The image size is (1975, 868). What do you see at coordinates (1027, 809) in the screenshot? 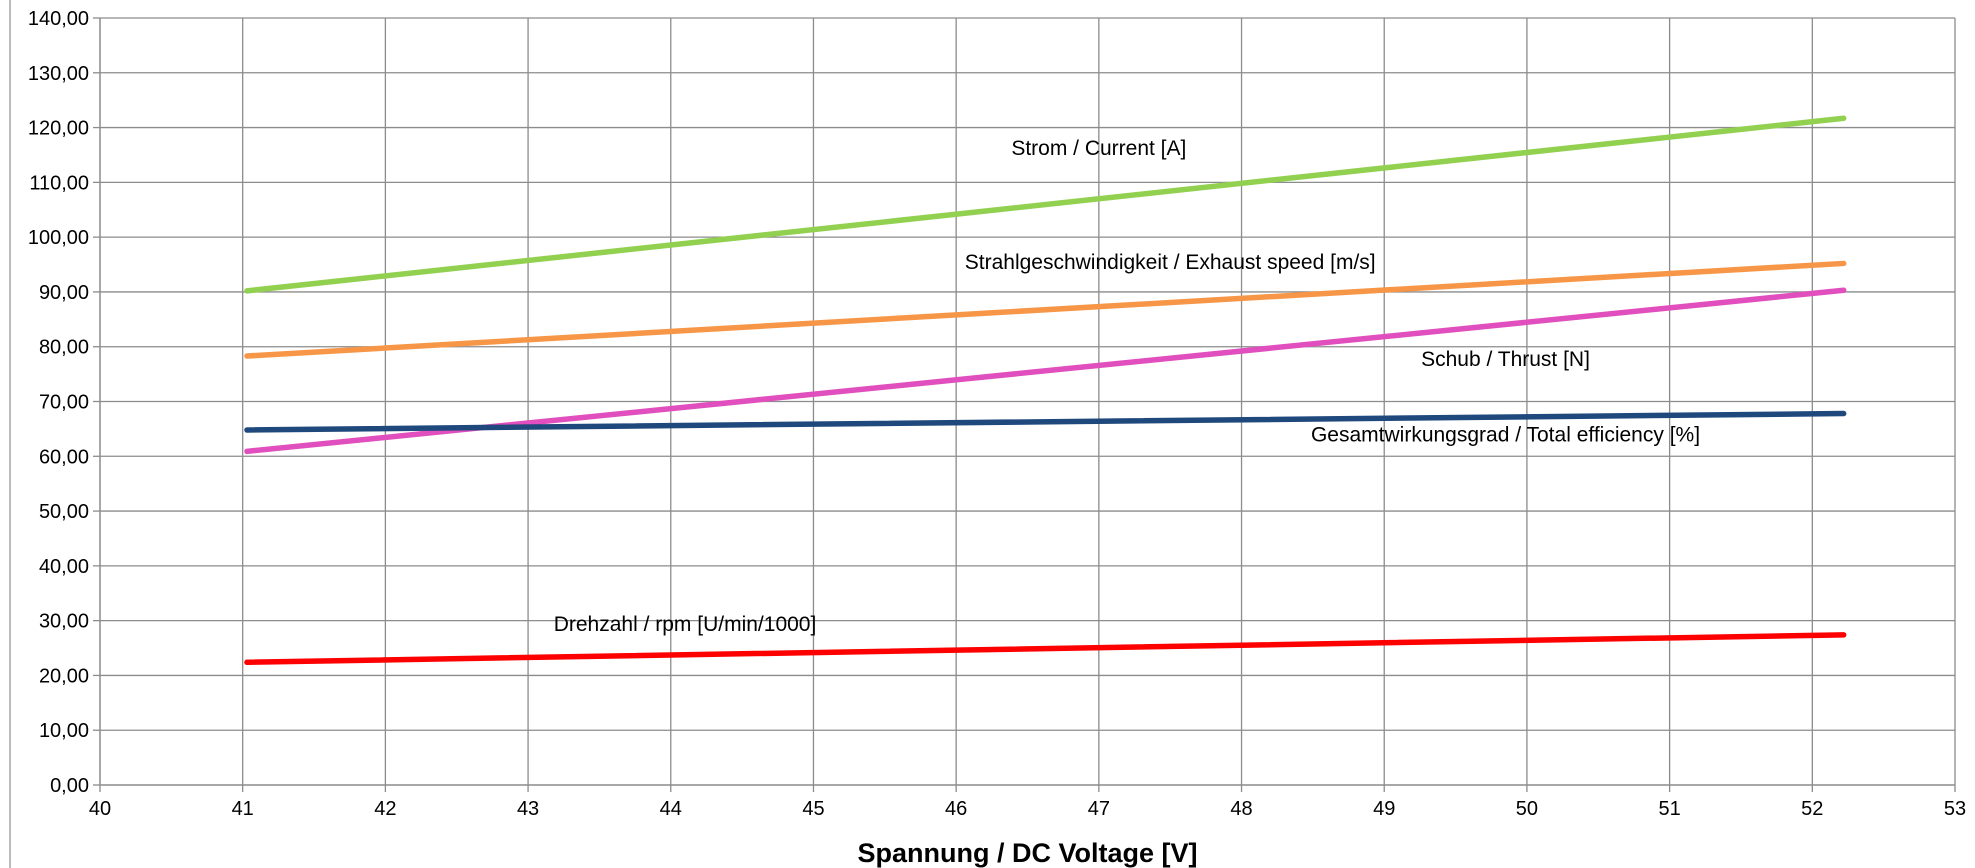
I see `x-axis-ticks: 40 41 42 43 44 45 46 47 48 49 50 51 52 53` at bounding box center [1027, 809].